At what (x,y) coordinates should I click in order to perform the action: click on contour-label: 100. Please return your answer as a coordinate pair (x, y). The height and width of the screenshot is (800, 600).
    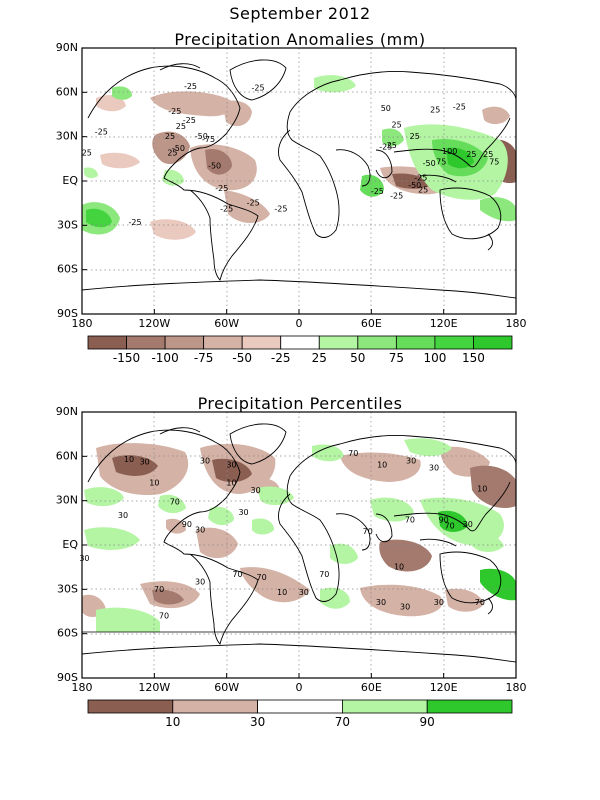
    Looking at the image, I should click on (449, 151).